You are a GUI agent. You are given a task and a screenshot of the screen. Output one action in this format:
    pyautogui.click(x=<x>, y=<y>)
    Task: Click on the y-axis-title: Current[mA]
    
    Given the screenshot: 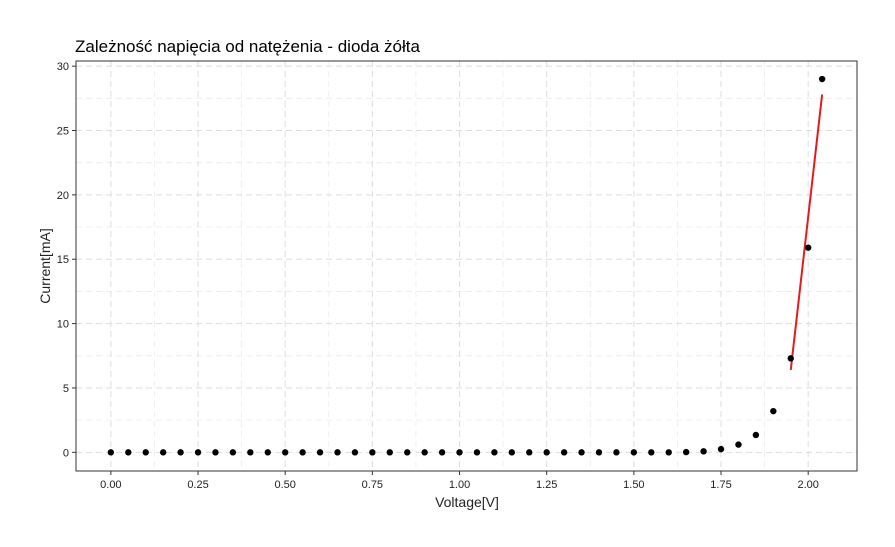 What is the action you would take?
    pyautogui.click(x=45, y=265)
    